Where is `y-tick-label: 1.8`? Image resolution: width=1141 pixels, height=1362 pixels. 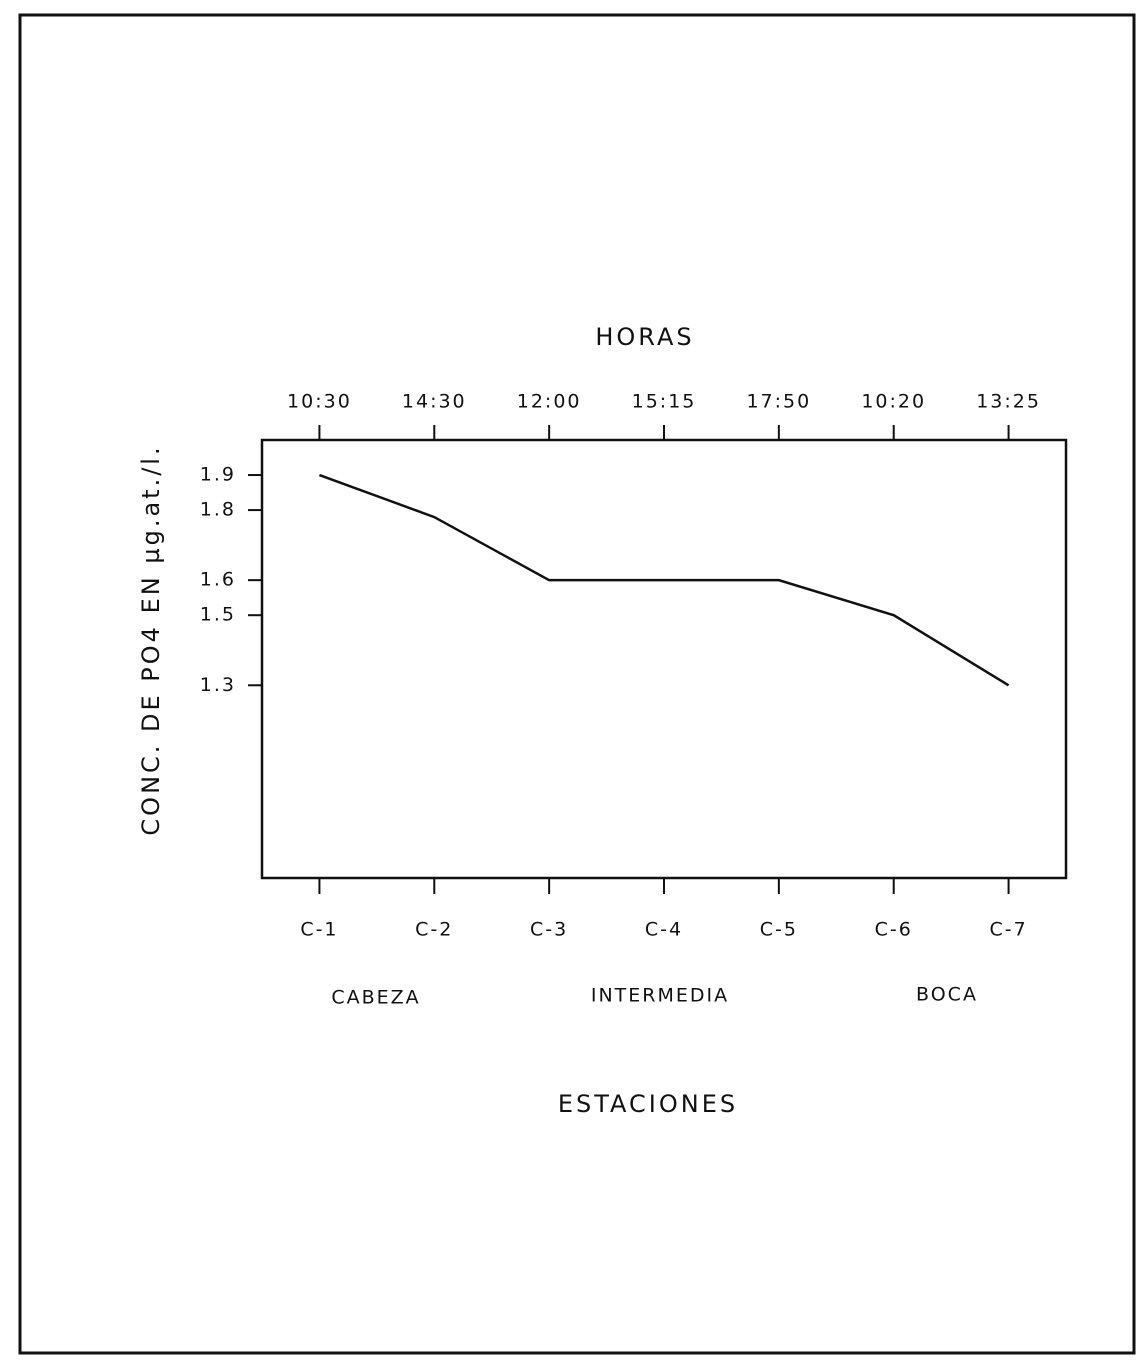 y-tick-label: 1.8 is located at coordinates (218, 510).